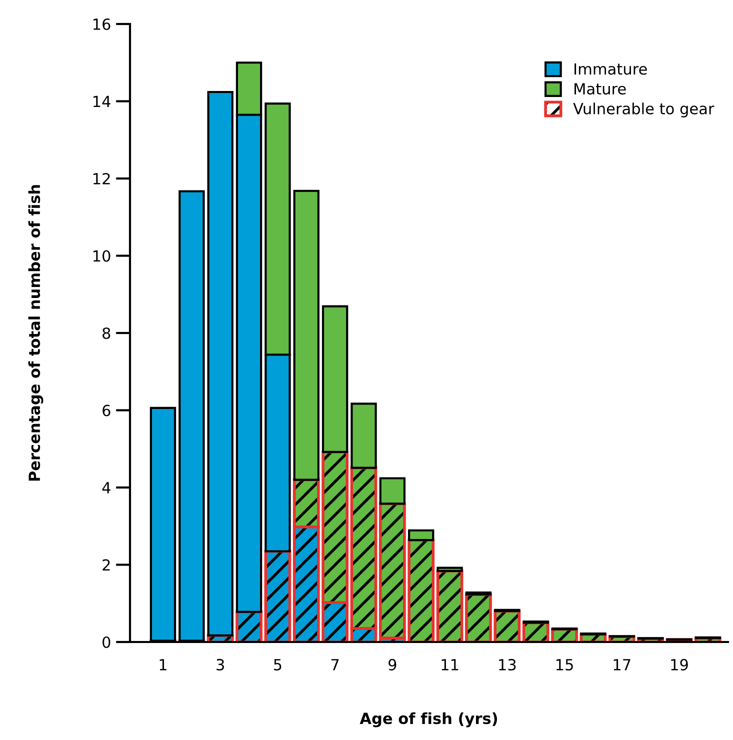  What do you see at coordinates (643, 110) in the screenshot?
I see `legend-label: Vulnerable to gear` at bounding box center [643, 110].